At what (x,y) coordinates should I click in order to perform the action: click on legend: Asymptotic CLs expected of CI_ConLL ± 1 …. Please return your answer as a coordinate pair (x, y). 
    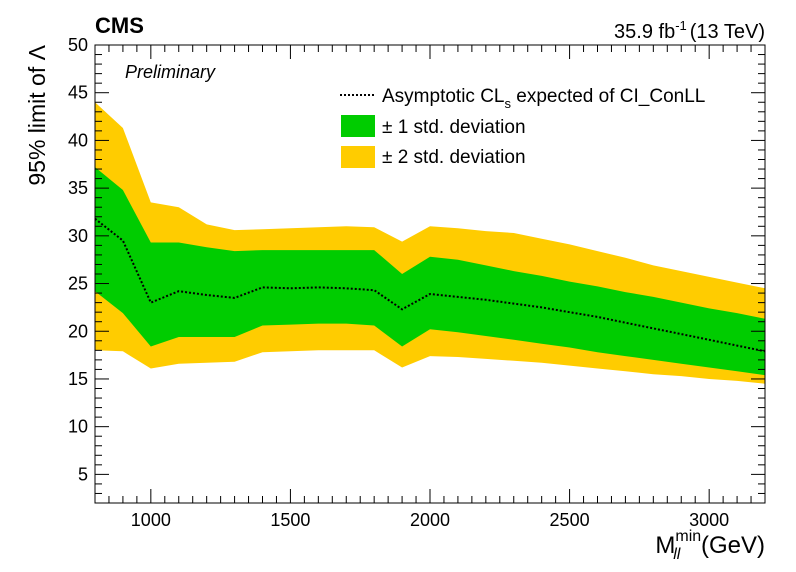
    Looking at the image, I should click on (522, 127).